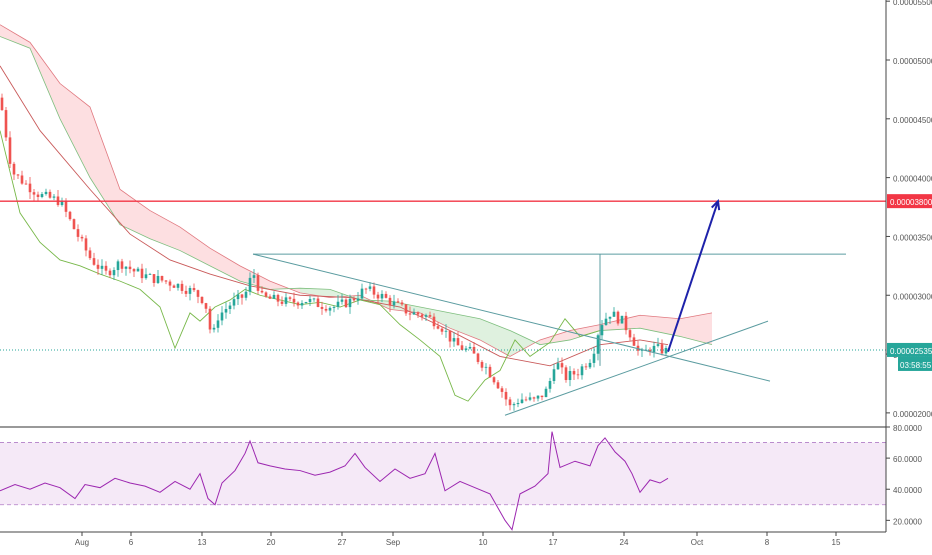 This screenshot has height=555, width=932. What do you see at coordinates (511, 317) in the screenshot?
I see `trendline` at bounding box center [511, 317].